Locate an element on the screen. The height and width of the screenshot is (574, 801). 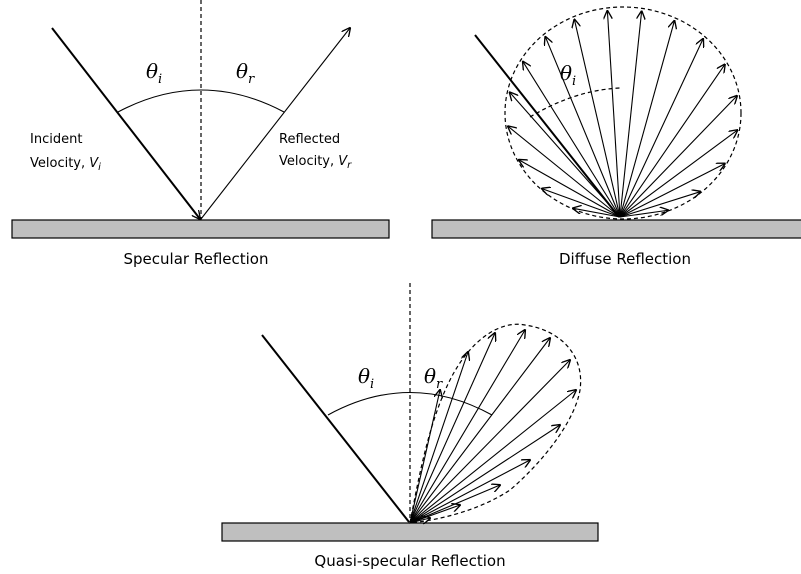
distribution-outline is located at coordinates (623, 113).